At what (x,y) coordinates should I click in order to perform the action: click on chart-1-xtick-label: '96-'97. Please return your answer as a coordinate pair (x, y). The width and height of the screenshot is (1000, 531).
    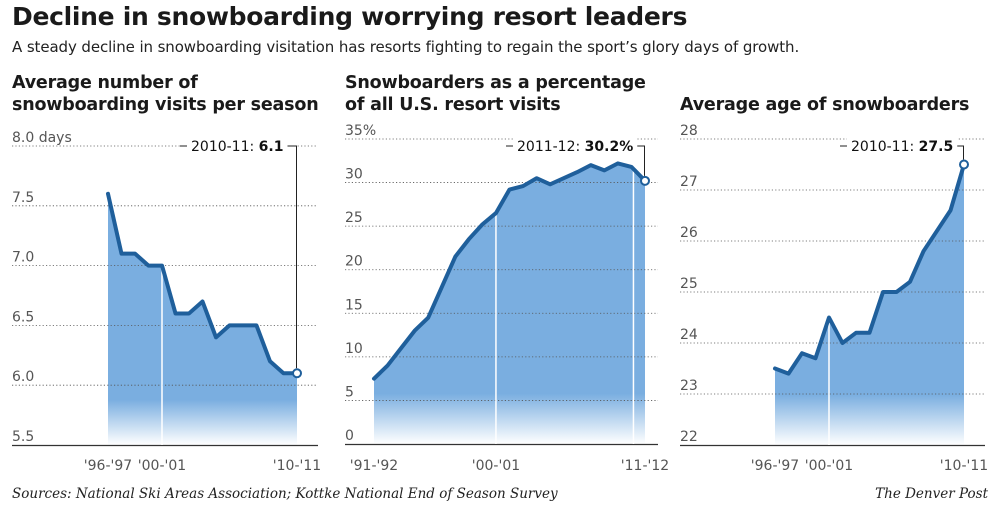
    Looking at the image, I should click on (108, 466).